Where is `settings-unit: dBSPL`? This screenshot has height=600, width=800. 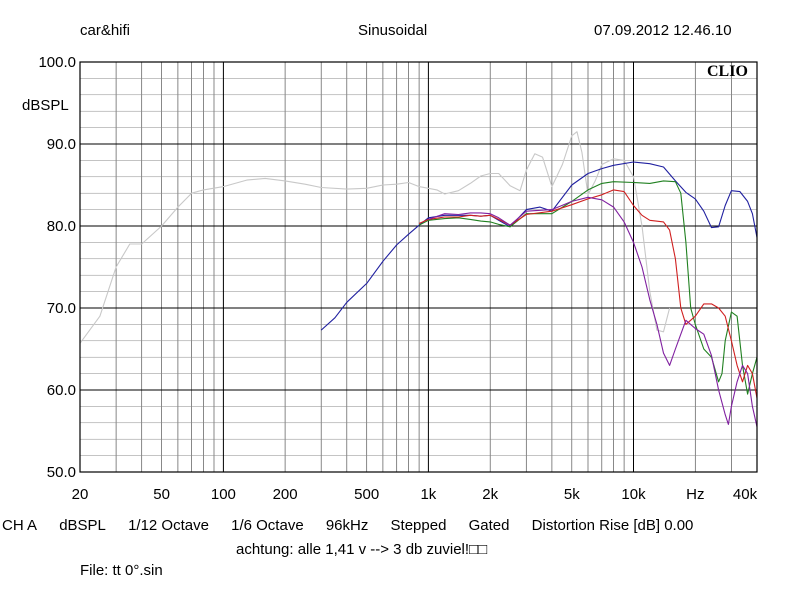
settings-unit: dBSPL is located at coordinates (82, 525).